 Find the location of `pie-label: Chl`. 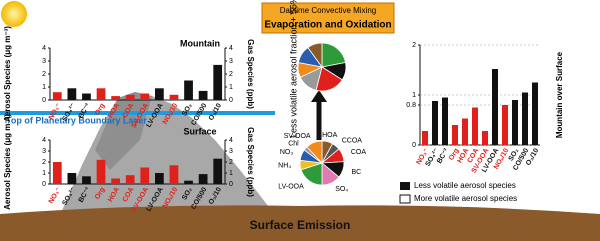

pie-label: Chl is located at coordinates (293, 144).